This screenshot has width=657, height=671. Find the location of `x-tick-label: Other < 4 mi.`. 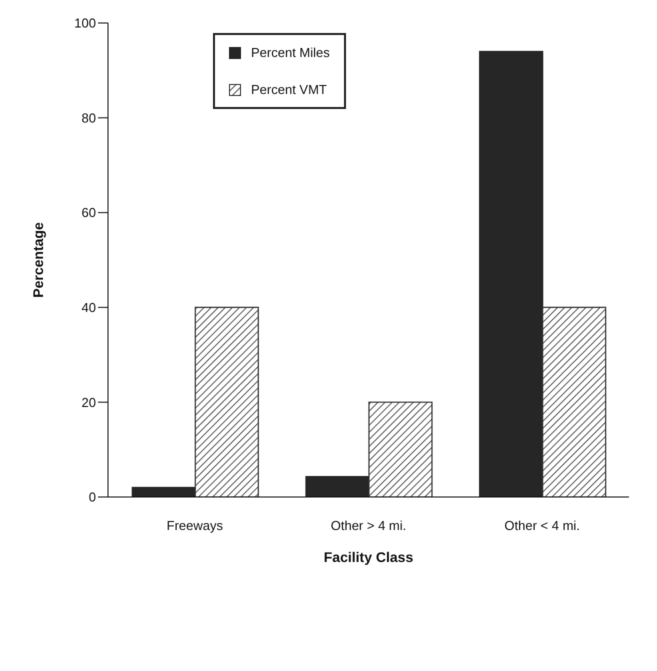

x-tick-label: Other < 4 mi. is located at coordinates (542, 526).